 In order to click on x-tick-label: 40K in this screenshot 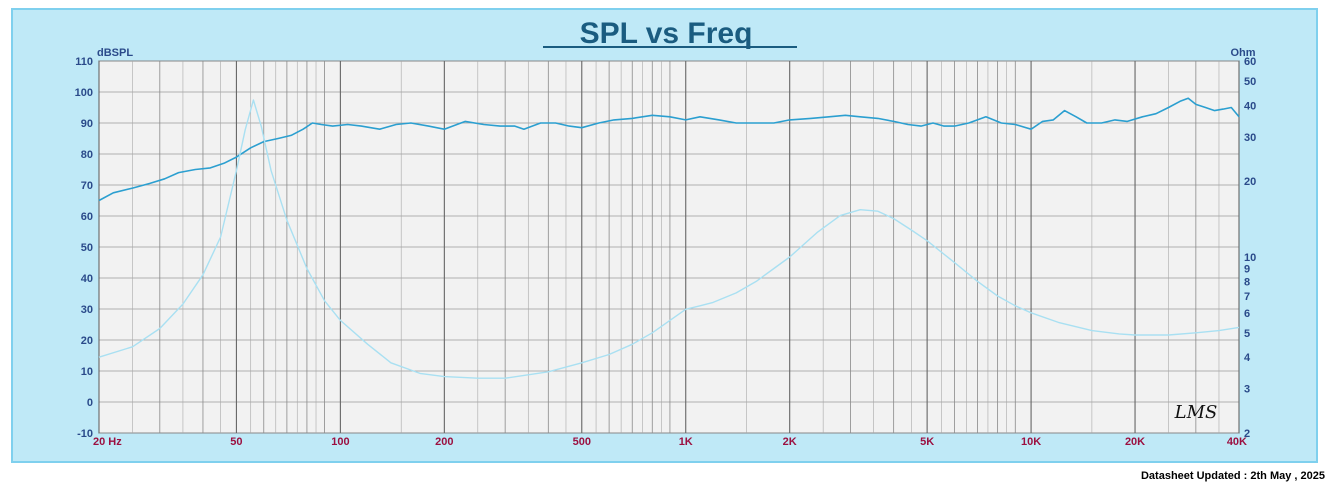, I will do `click(1237, 442)`.